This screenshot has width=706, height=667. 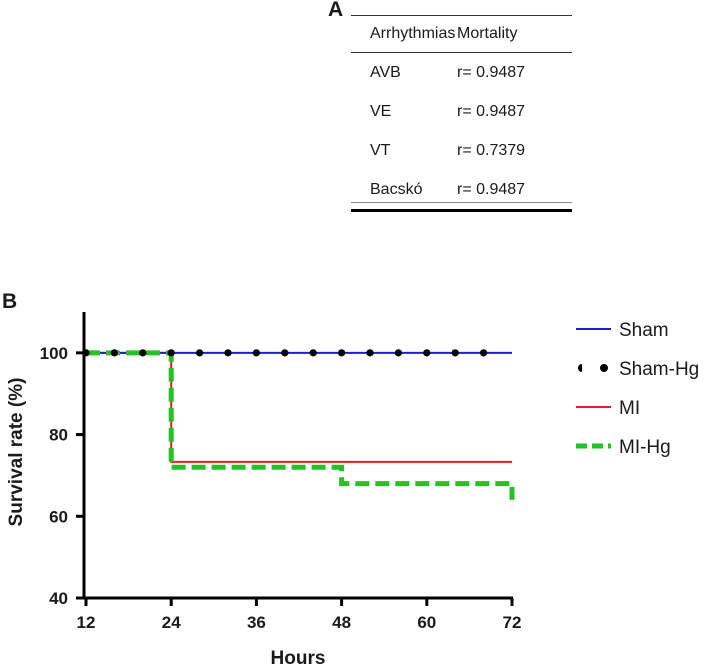 What do you see at coordinates (380, 150) in the screenshot?
I see `arrhythmia-cell: VT` at bounding box center [380, 150].